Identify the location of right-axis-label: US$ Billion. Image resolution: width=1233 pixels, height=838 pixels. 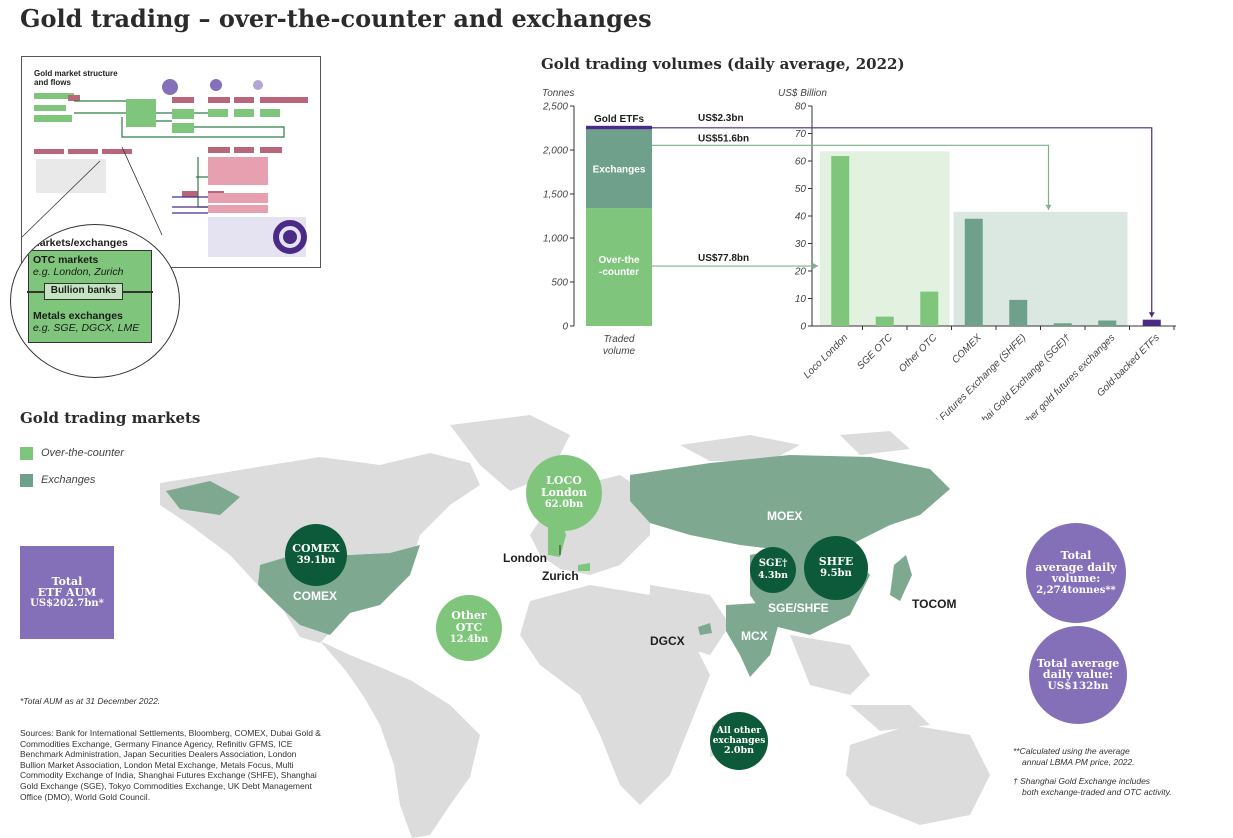
(802, 93).